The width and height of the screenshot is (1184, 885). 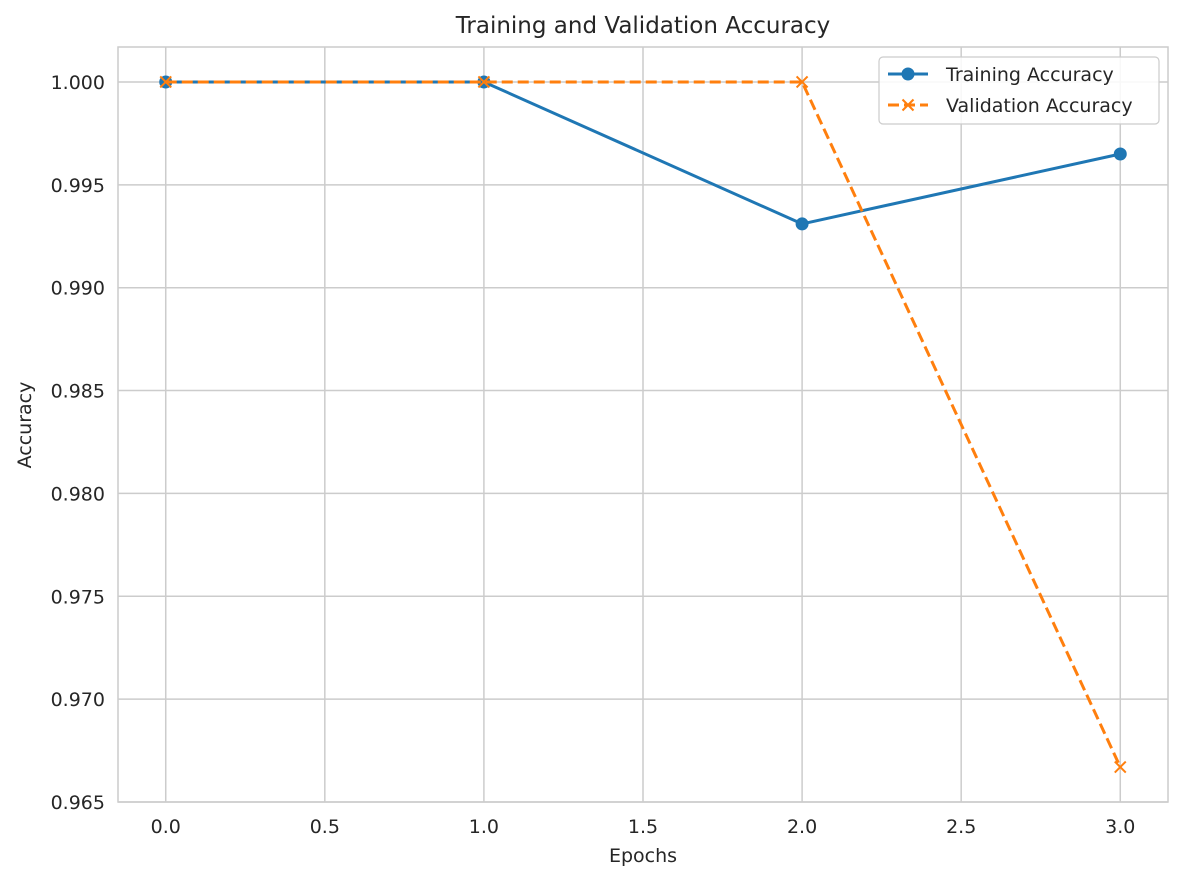 I want to click on y-tick-label: 0.985, so click(x=78, y=392).